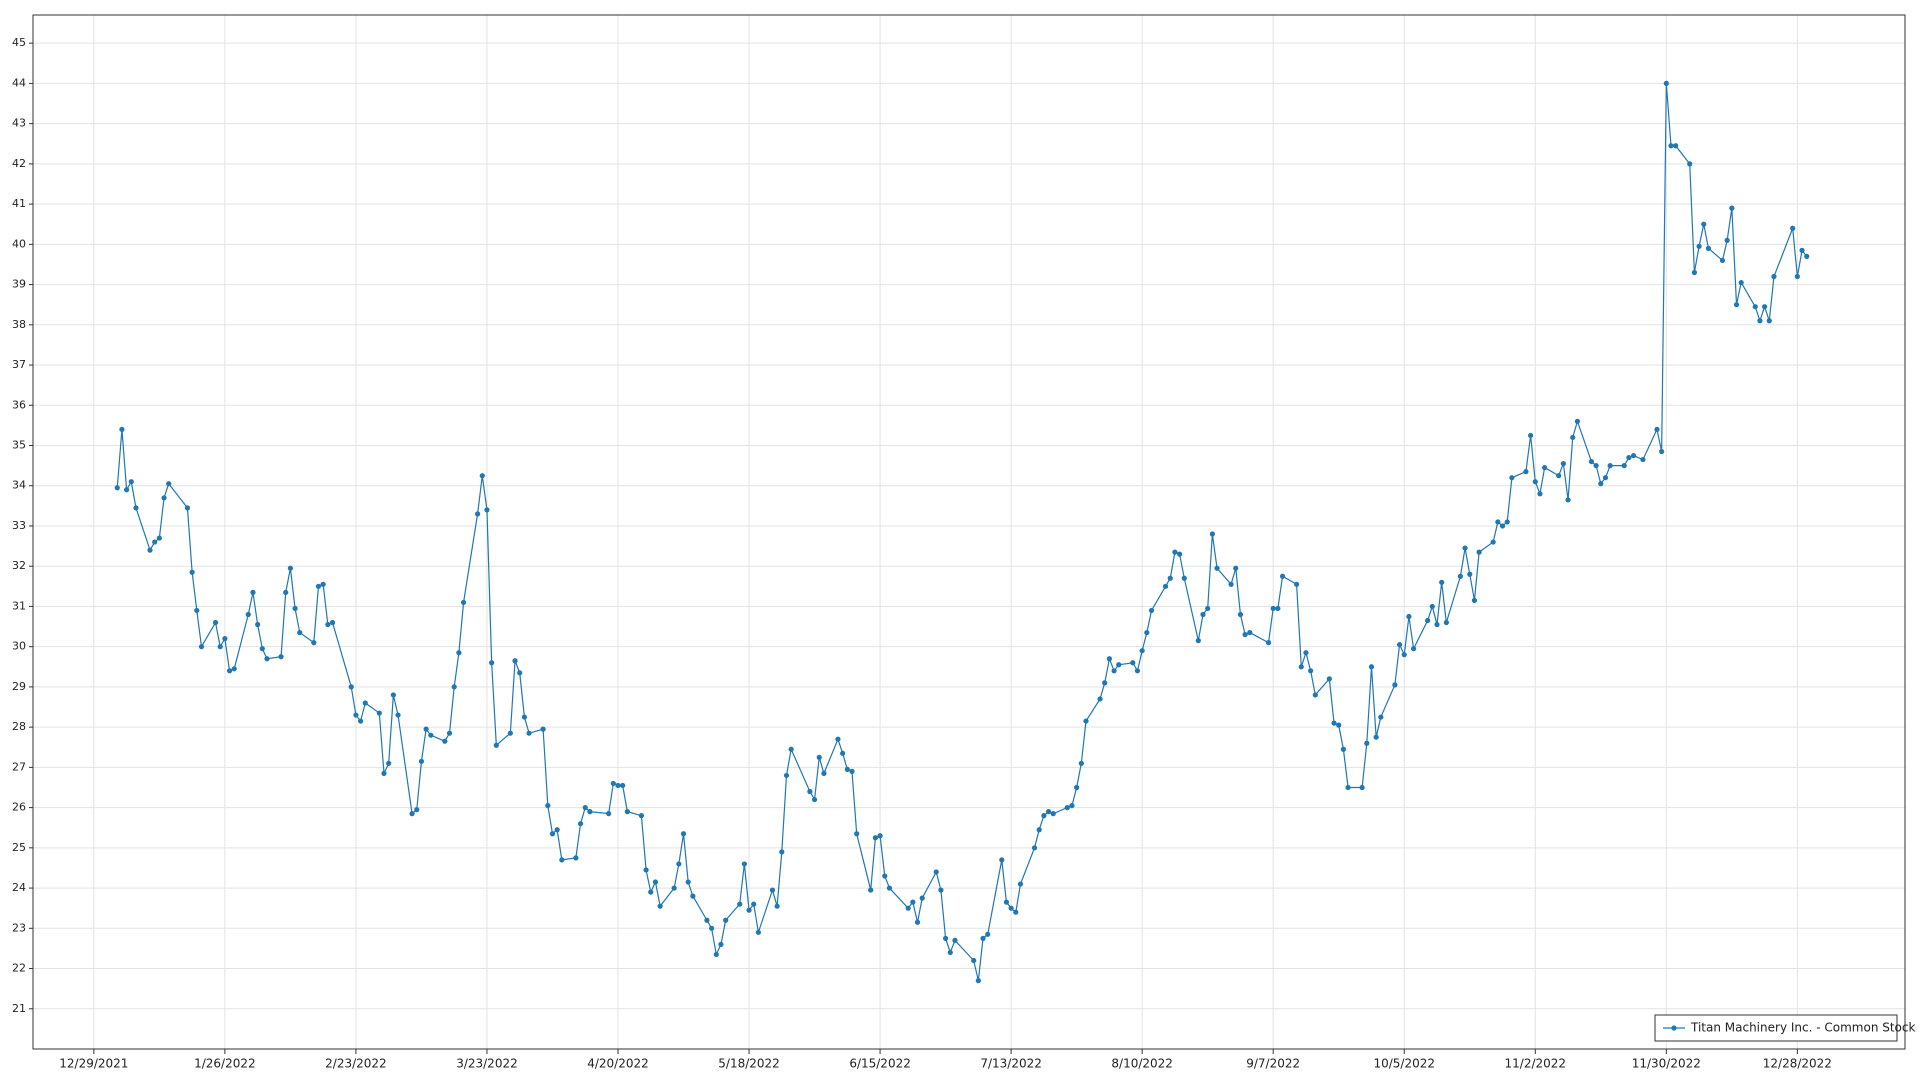 Image resolution: width=1920 pixels, height=1084 pixels. Describe the element at coordinates (19, 927) in the screenshot. I see `y-tick-label: 23` at that location.